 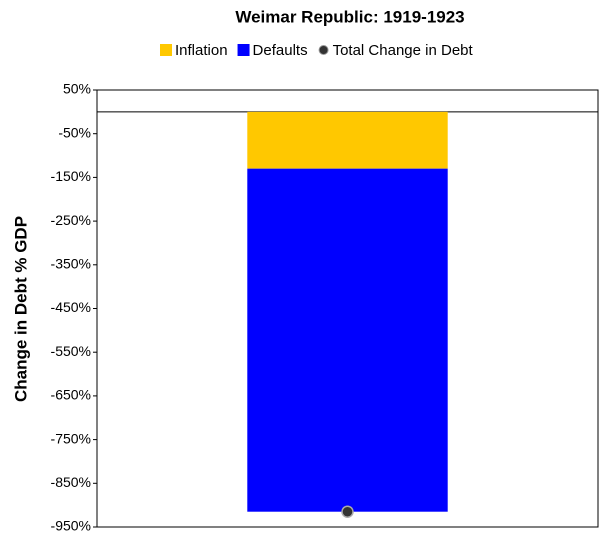 I want to click on y-tick-label: -750%, so click(x=71, y=438).